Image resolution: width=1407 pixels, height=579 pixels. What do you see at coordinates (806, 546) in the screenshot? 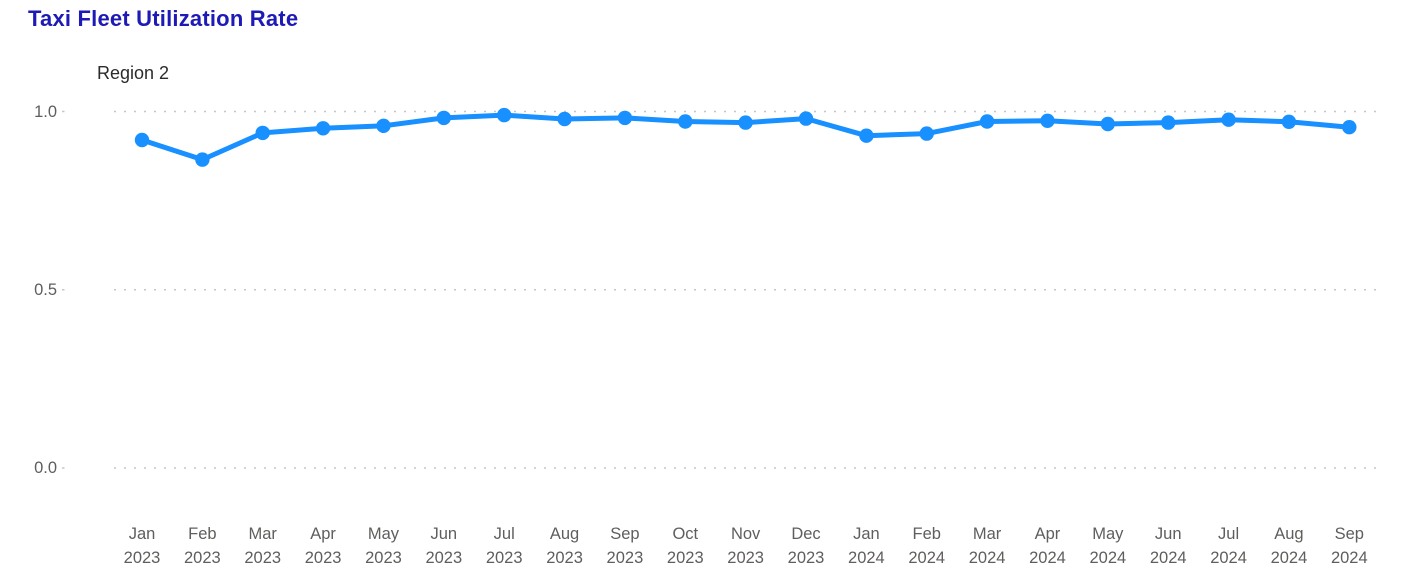
I see `x-tick-label: Dec 2023` at bounding box center [806, 546].